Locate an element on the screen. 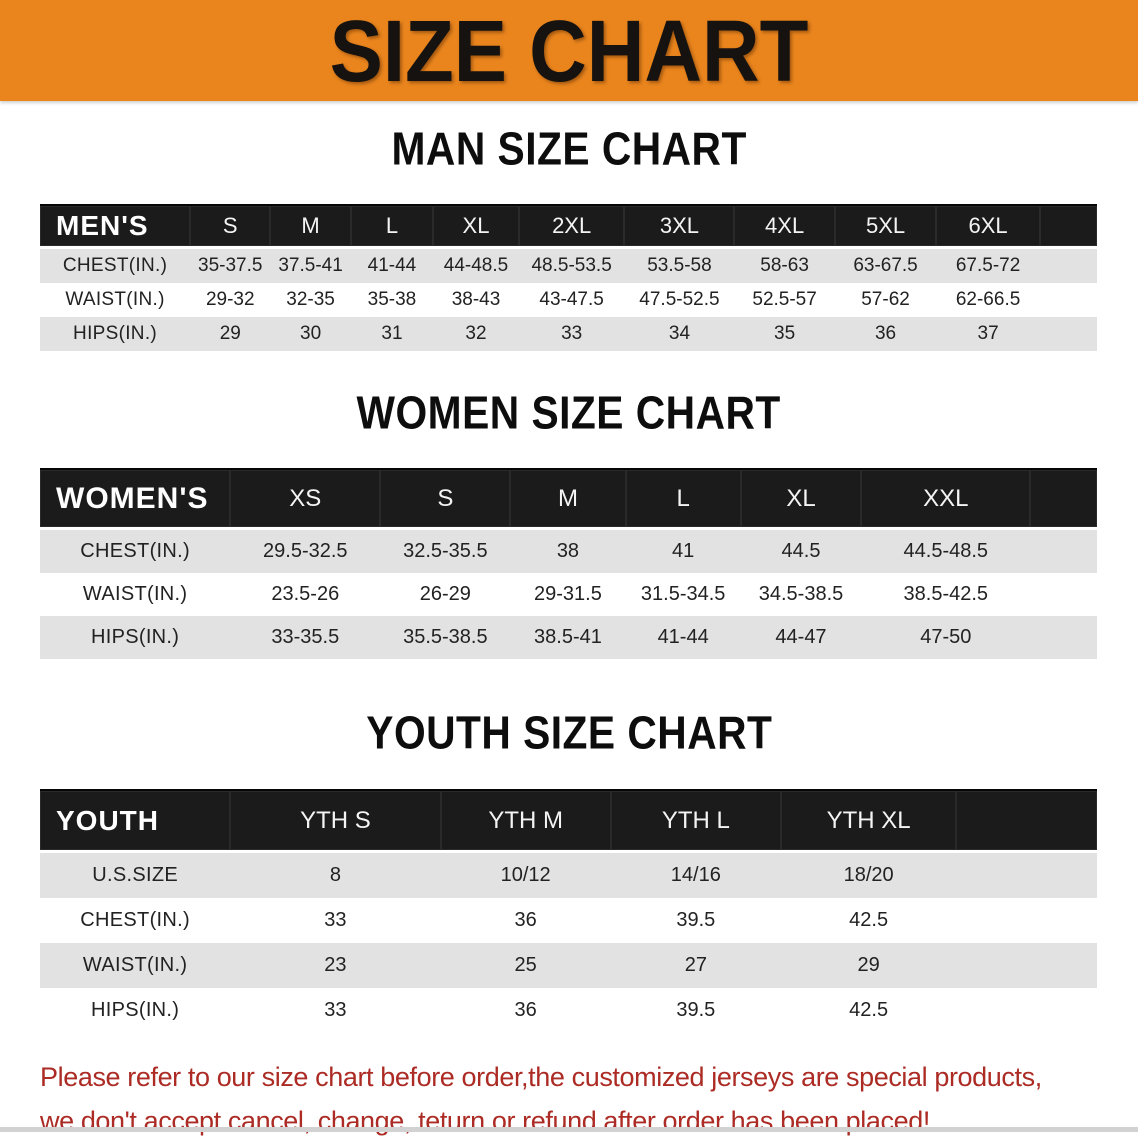 The width and height of the screenshot is (1138, 1143). column-header: YTH M is located at coordinates (525, 821).